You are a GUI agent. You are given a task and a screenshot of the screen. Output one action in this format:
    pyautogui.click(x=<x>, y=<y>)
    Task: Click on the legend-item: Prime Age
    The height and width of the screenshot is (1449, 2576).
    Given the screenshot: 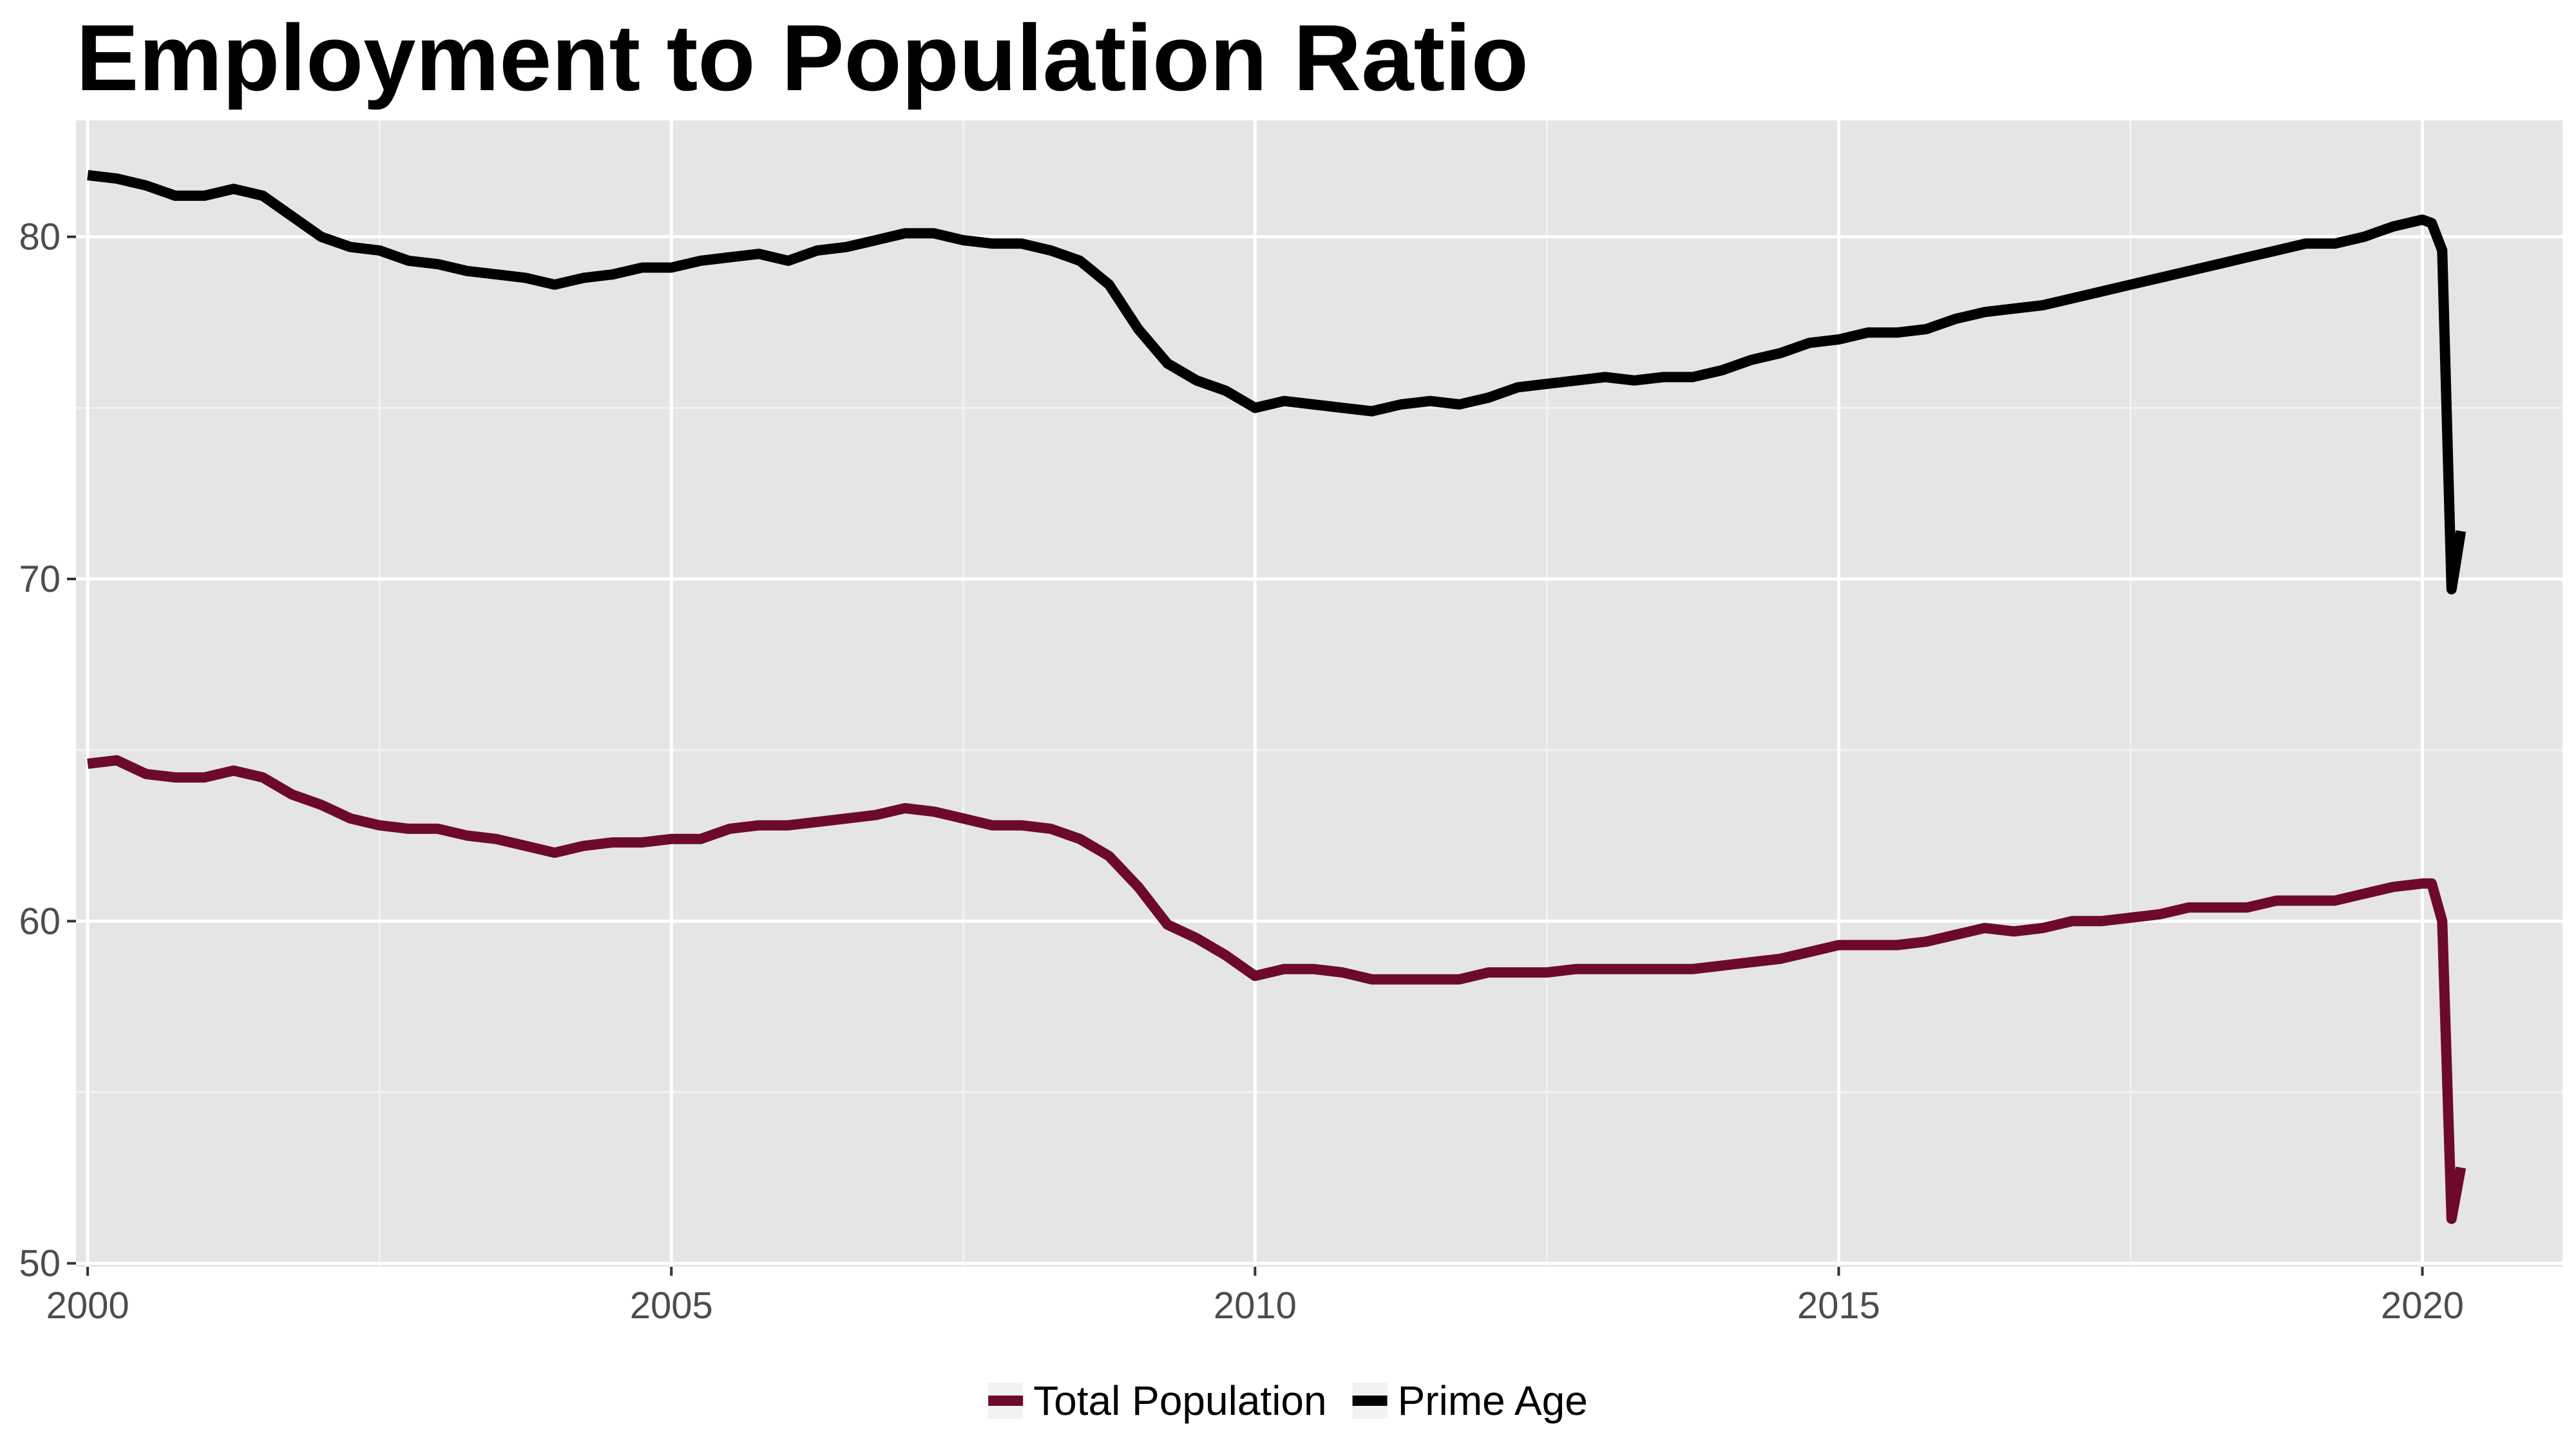 What is the action you would take?
    pyautogui.click(x=1470, y=1401)
    